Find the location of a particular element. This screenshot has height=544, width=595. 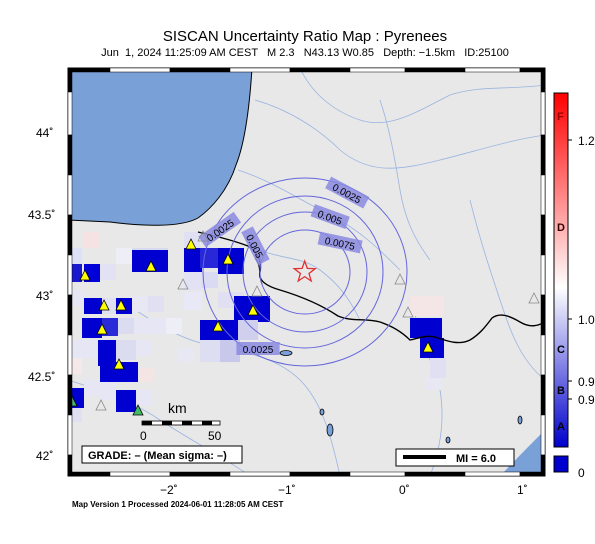

lat-tick-label: 44˚ is located at coordinates (44, 133).